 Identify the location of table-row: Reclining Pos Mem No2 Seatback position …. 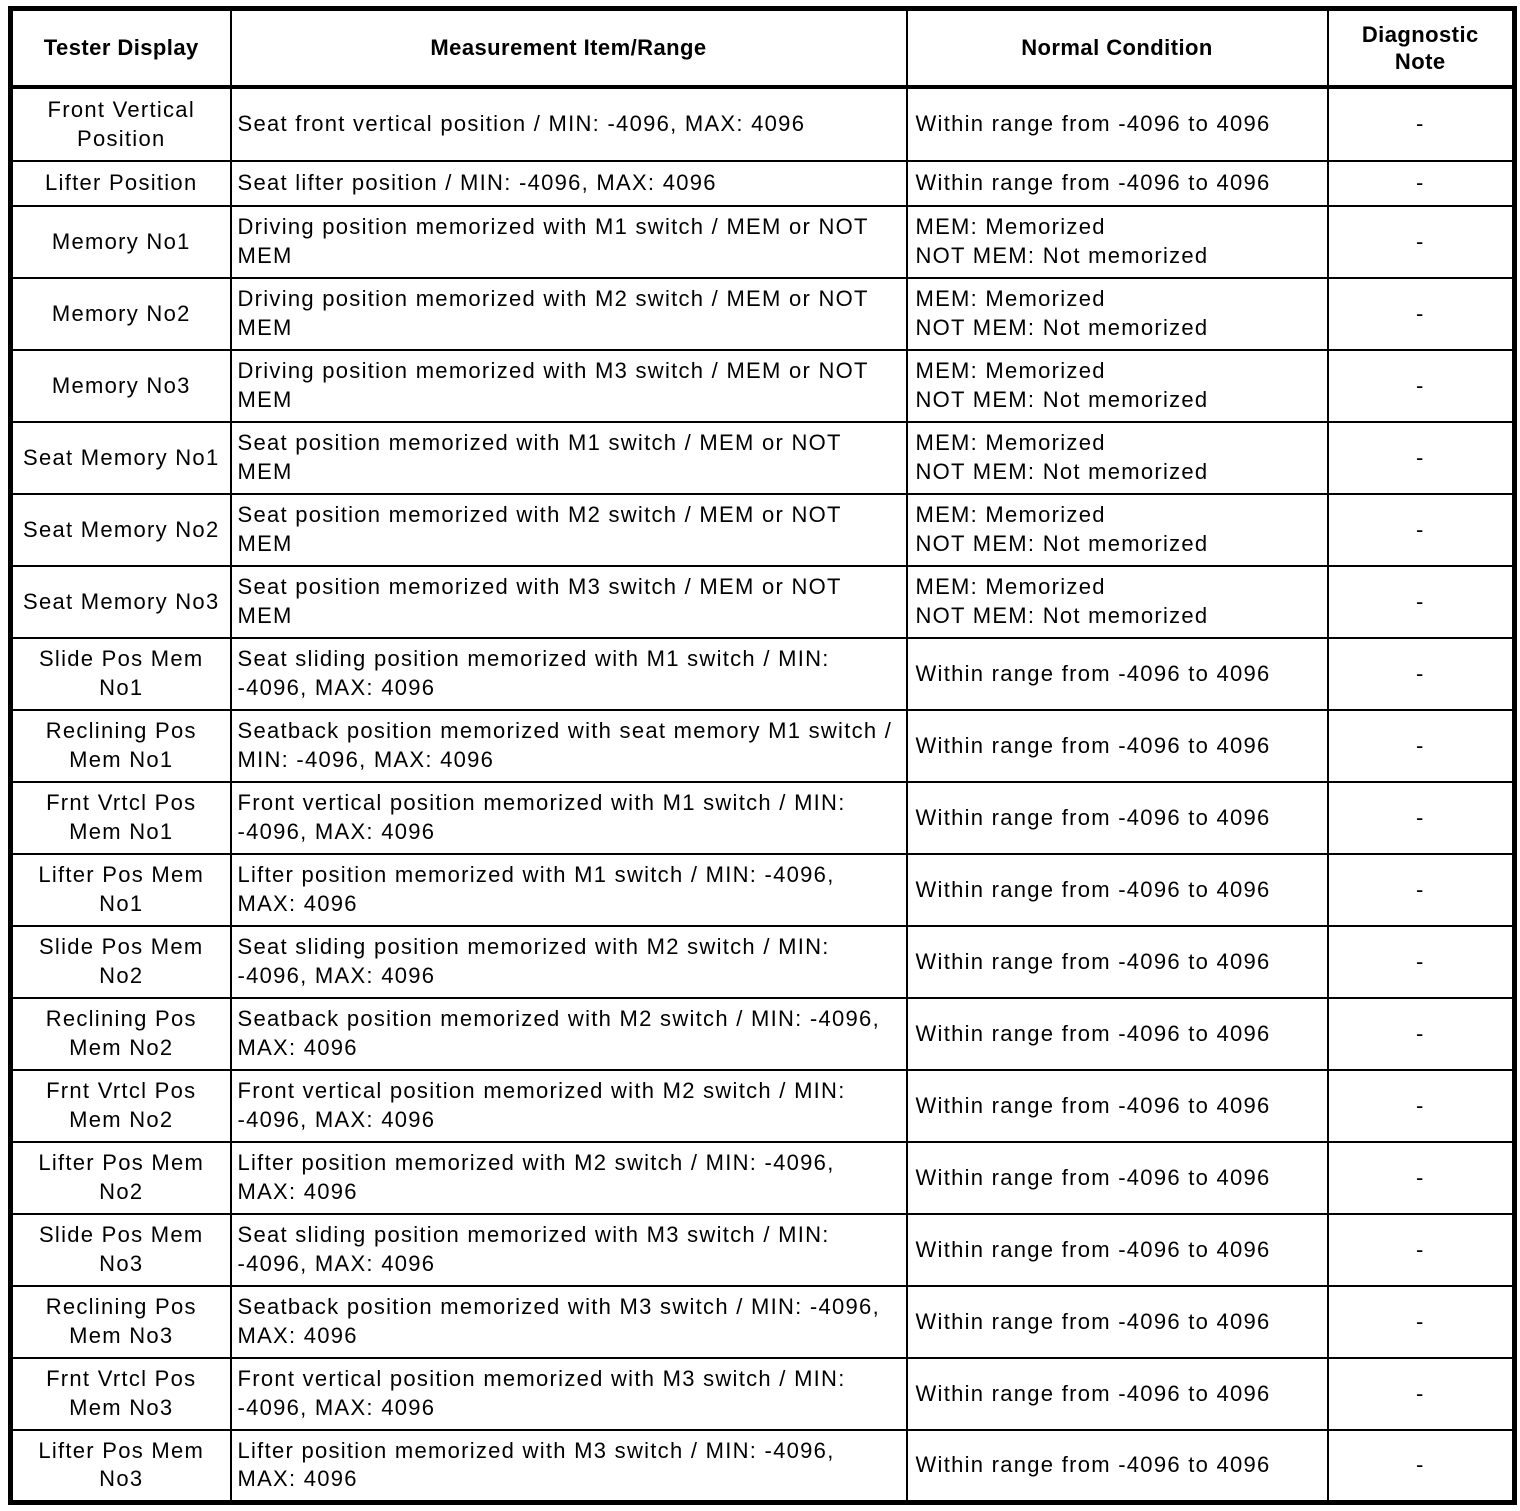
(762, 1034).